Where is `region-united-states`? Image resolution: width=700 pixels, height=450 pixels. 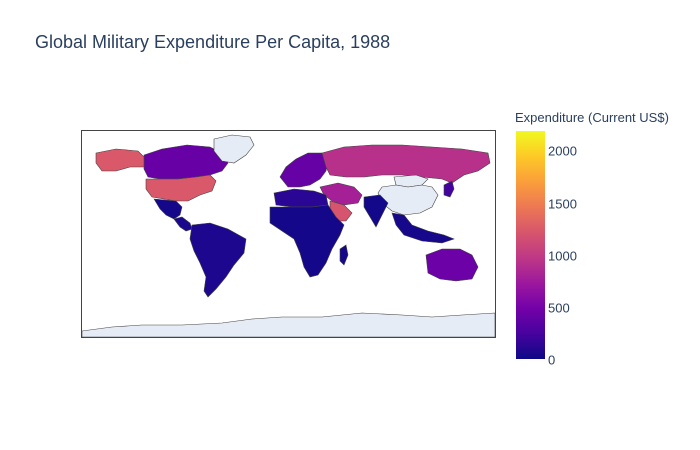
region-united-states is located at coordinates (181, 188).